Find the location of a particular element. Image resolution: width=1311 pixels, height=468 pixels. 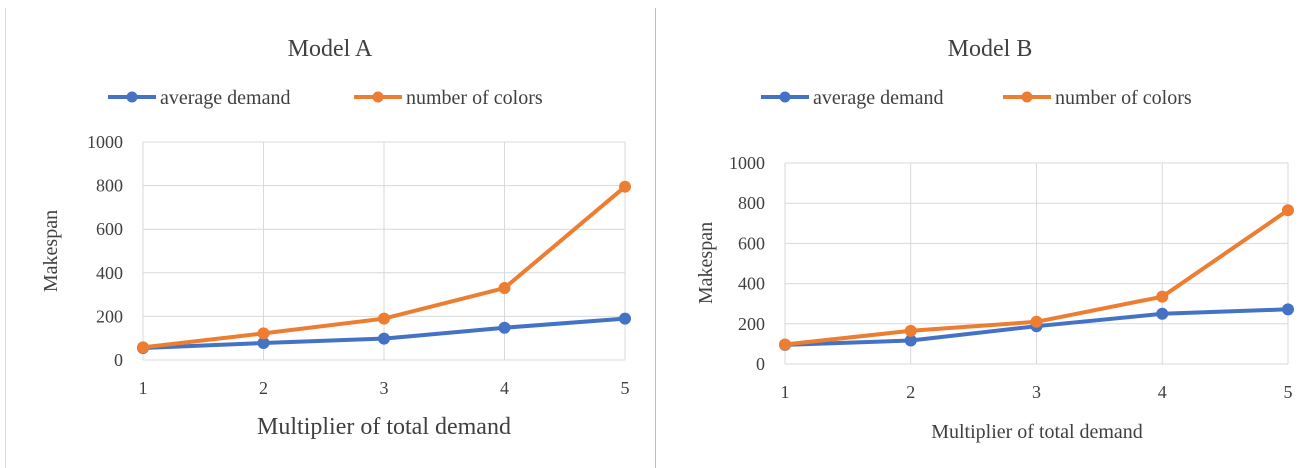

panel-divider is located at coordinates (655, 238).